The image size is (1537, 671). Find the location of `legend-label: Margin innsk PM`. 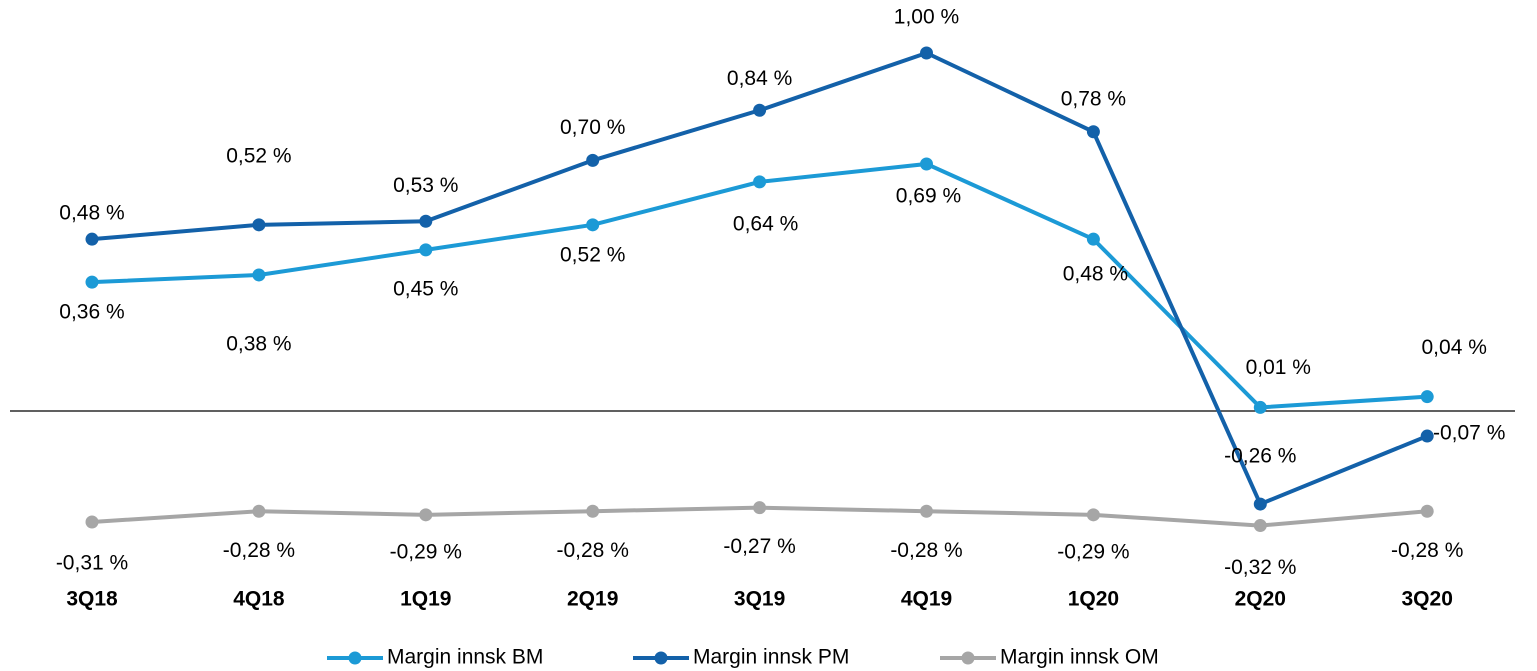

legend-label: Margin innsk PM is located at coordinates (771, 657).